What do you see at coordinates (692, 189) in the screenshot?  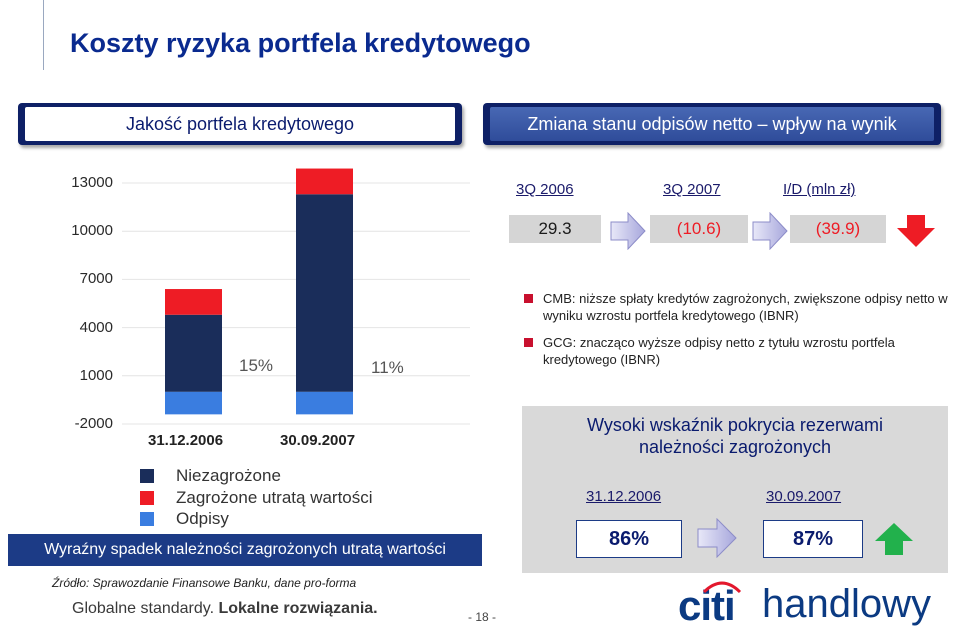 I see `column-header-3q2007: 3Q 2007` at bounding box center [692, 189].